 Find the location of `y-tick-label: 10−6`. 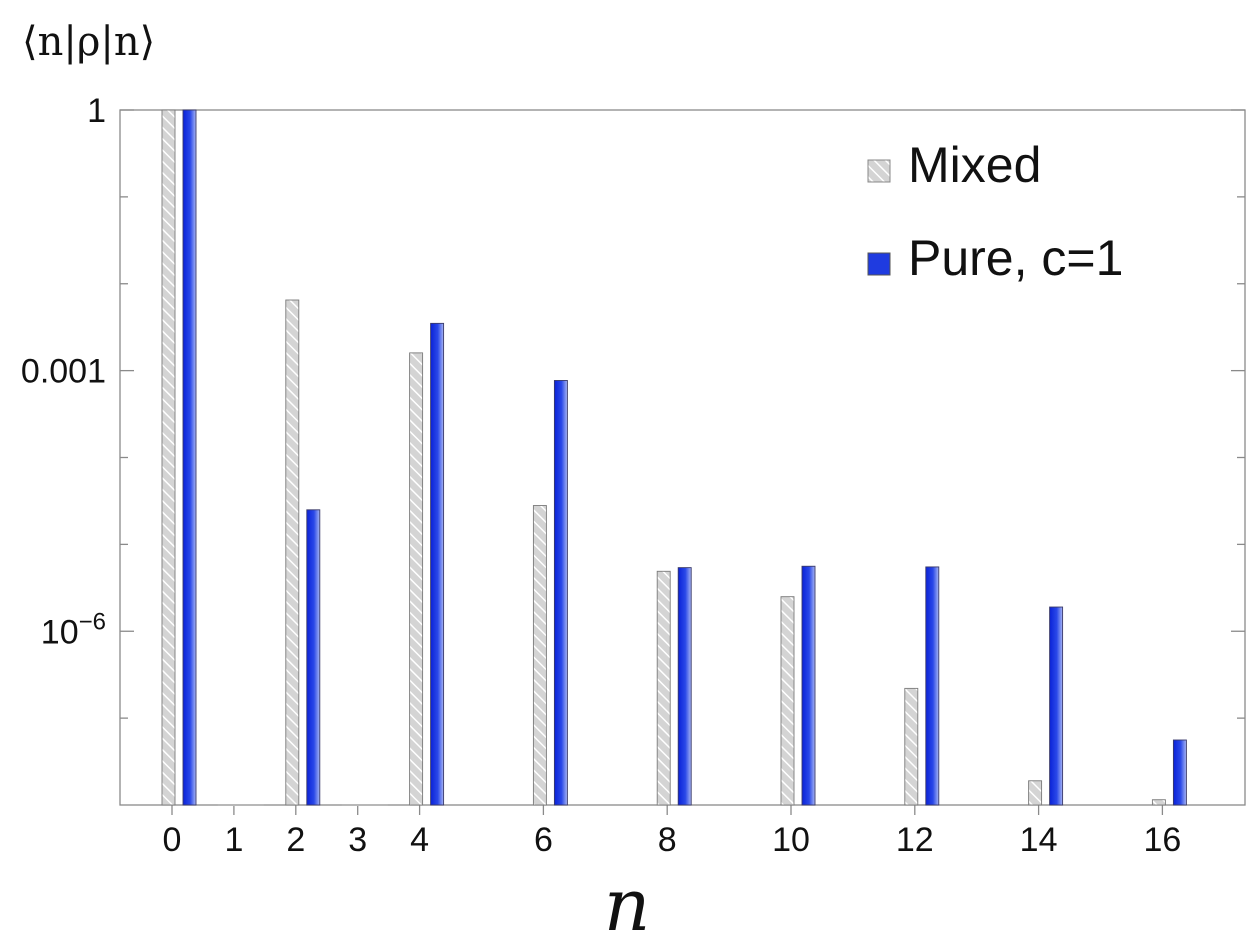

y-tick-label: 10−6 is located at coordinates (73, 629).